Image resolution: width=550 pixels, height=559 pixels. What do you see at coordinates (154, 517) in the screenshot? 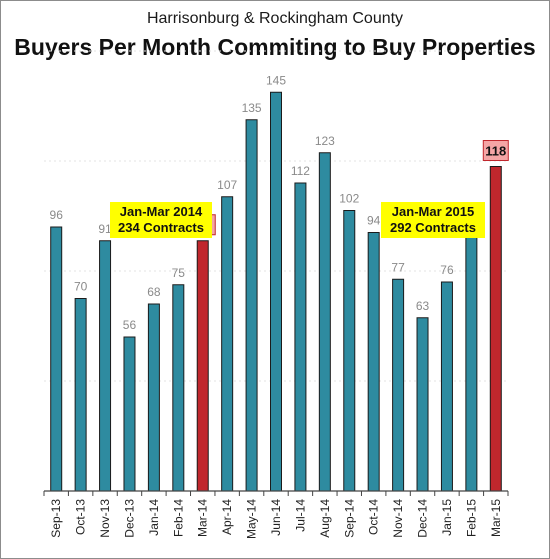
I see `x-tick-label: Jan-14` at bounding box center [154, 517].